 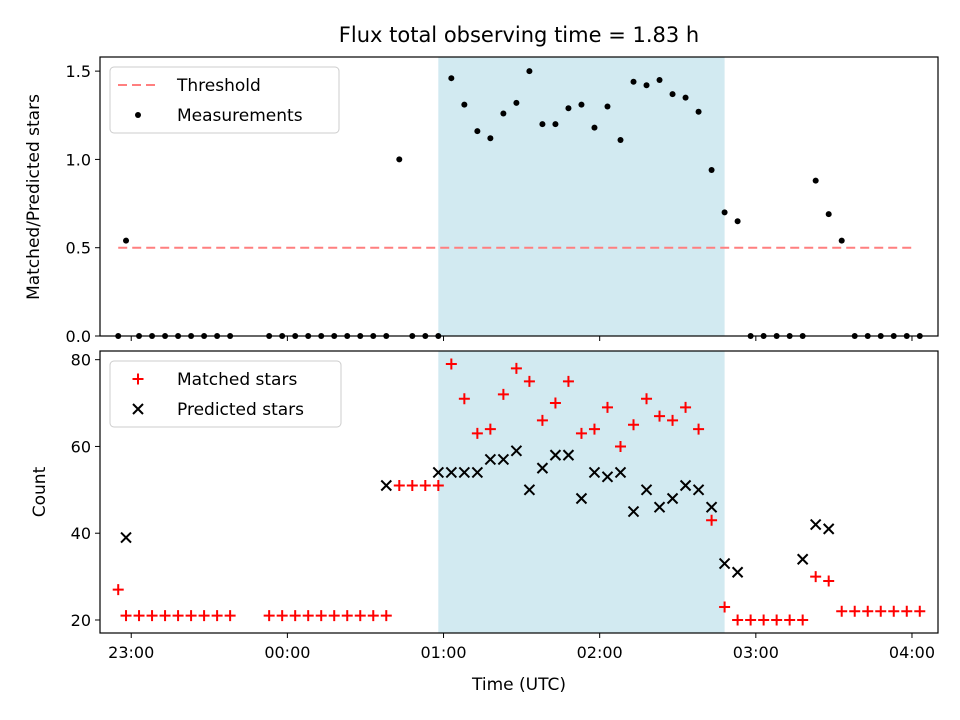 I want to click on y-tick-label: 20, so click(x=81, y=620).